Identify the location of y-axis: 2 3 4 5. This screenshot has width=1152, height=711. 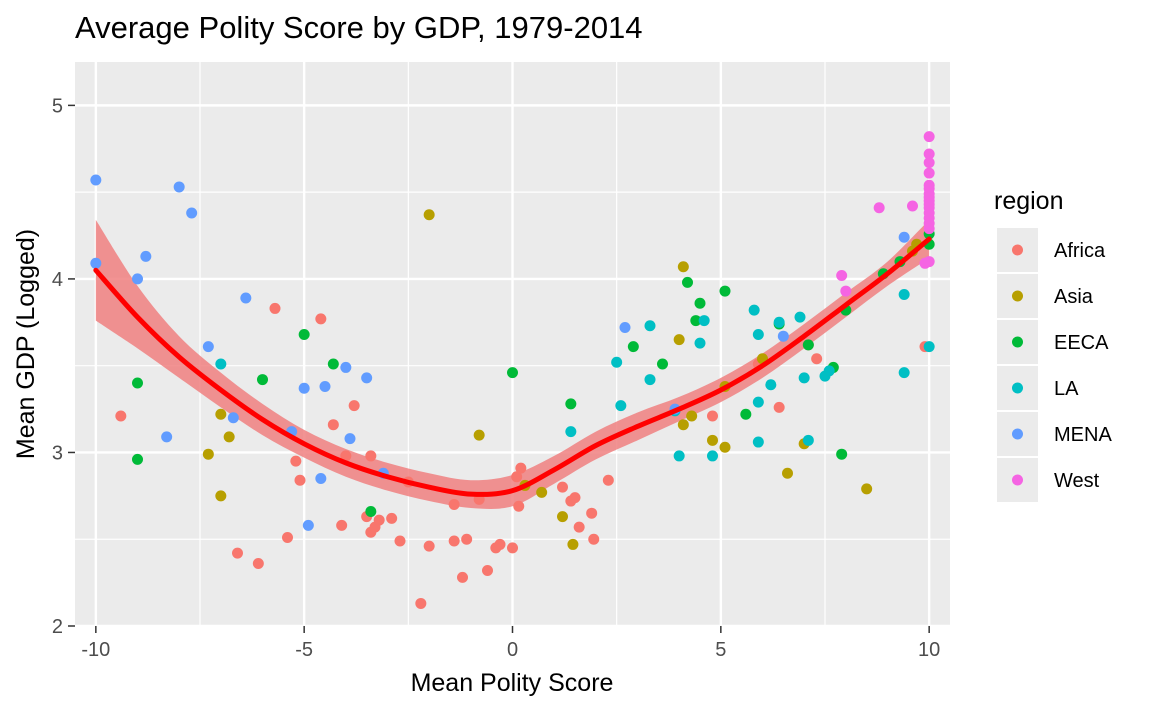
(63, 366).